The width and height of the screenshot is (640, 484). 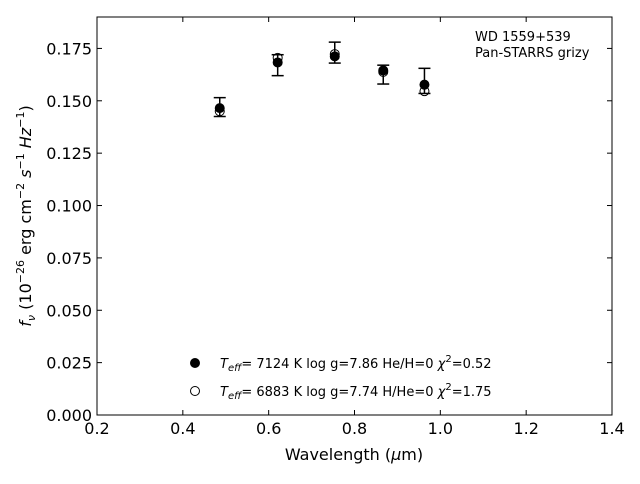 What do you see at coordinates (69, 363) in the screenshot?
I see `y-tick-label: 0.025` at bounding box center [69, 363].